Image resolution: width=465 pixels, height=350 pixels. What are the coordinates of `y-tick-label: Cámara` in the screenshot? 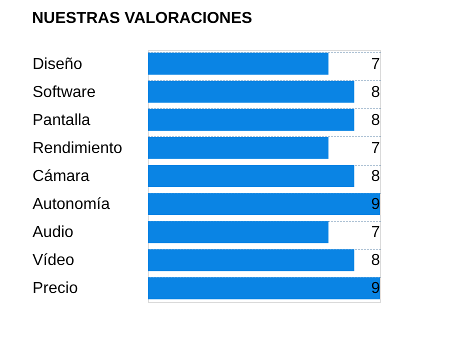 It's located at (61, 176).